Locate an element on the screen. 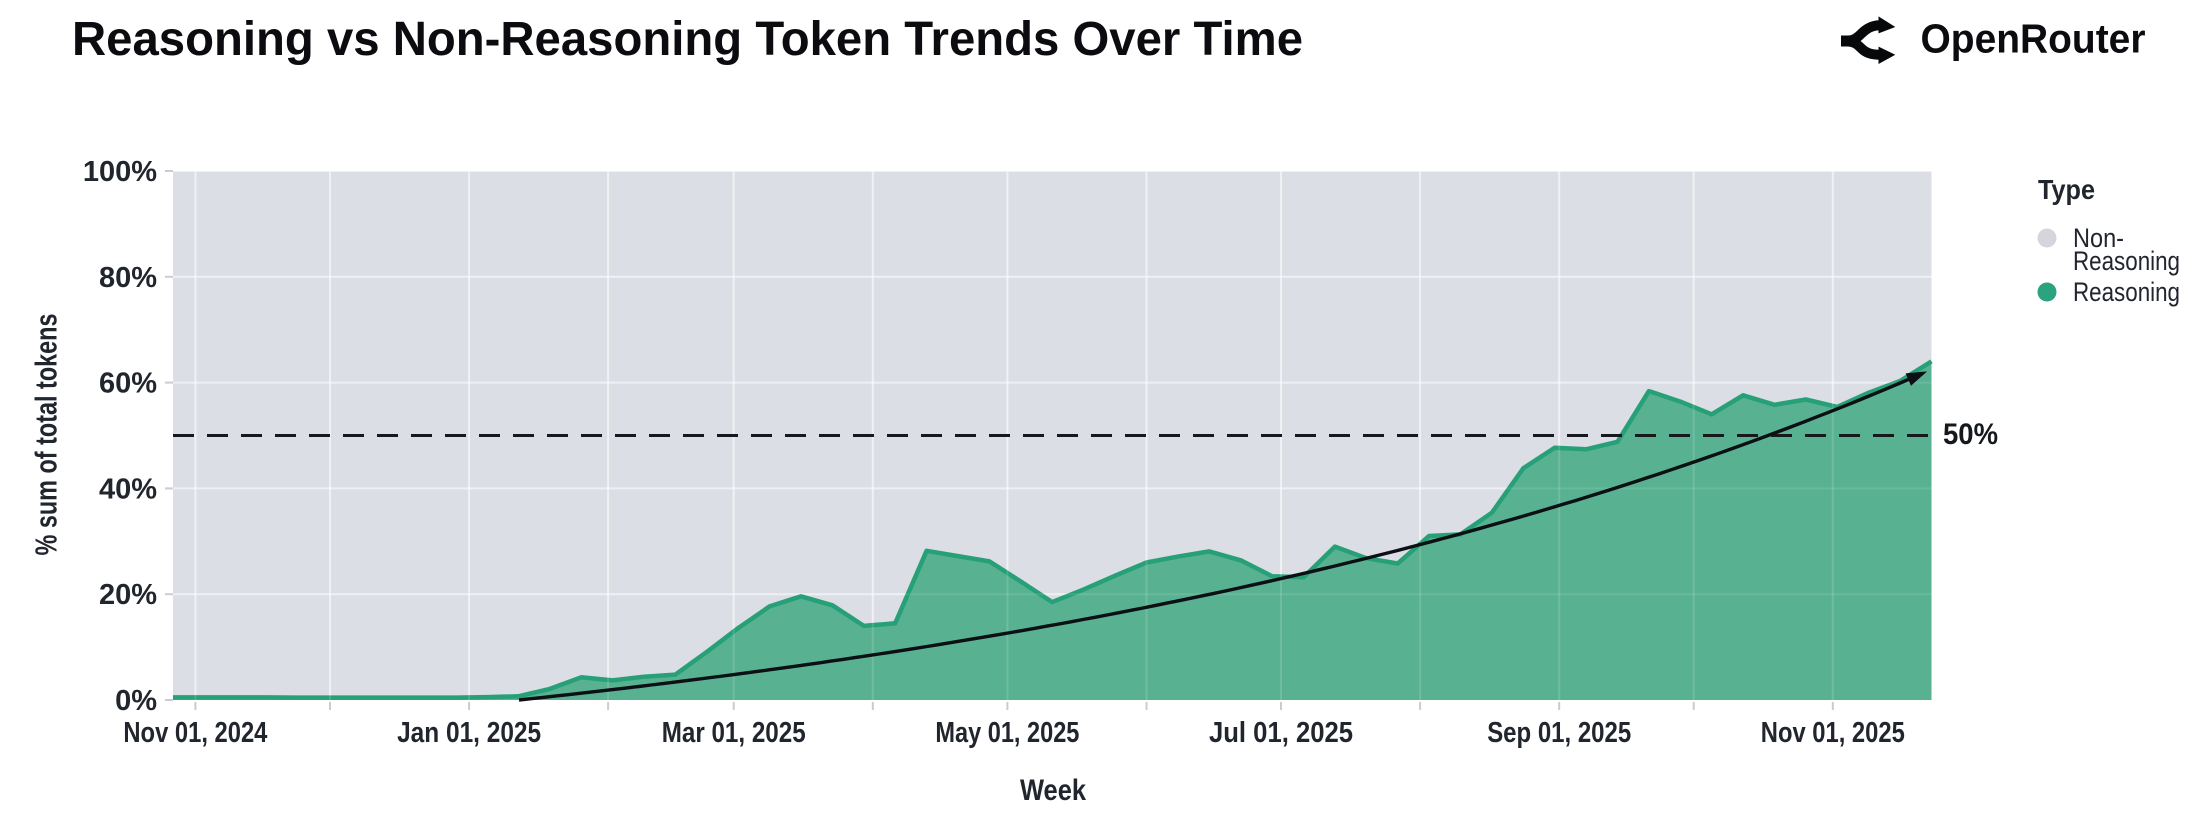 The image size is (2202, 824). svg-text: OpenRouter is located at coordinates (2033, 39).